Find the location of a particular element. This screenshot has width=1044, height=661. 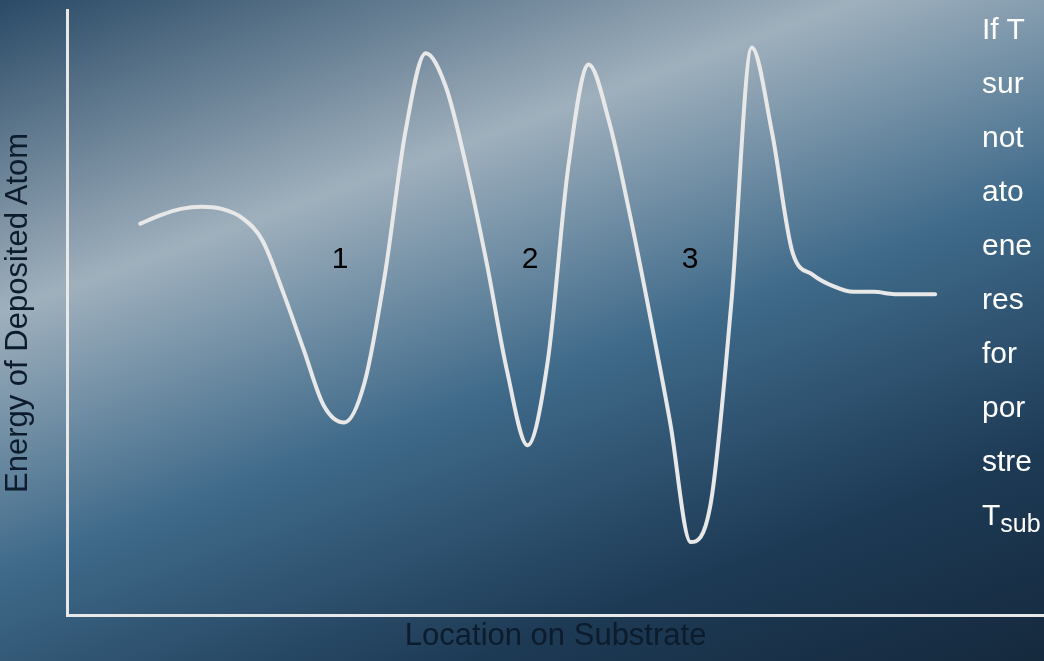

text: por is located at coordinates (1004, 407).